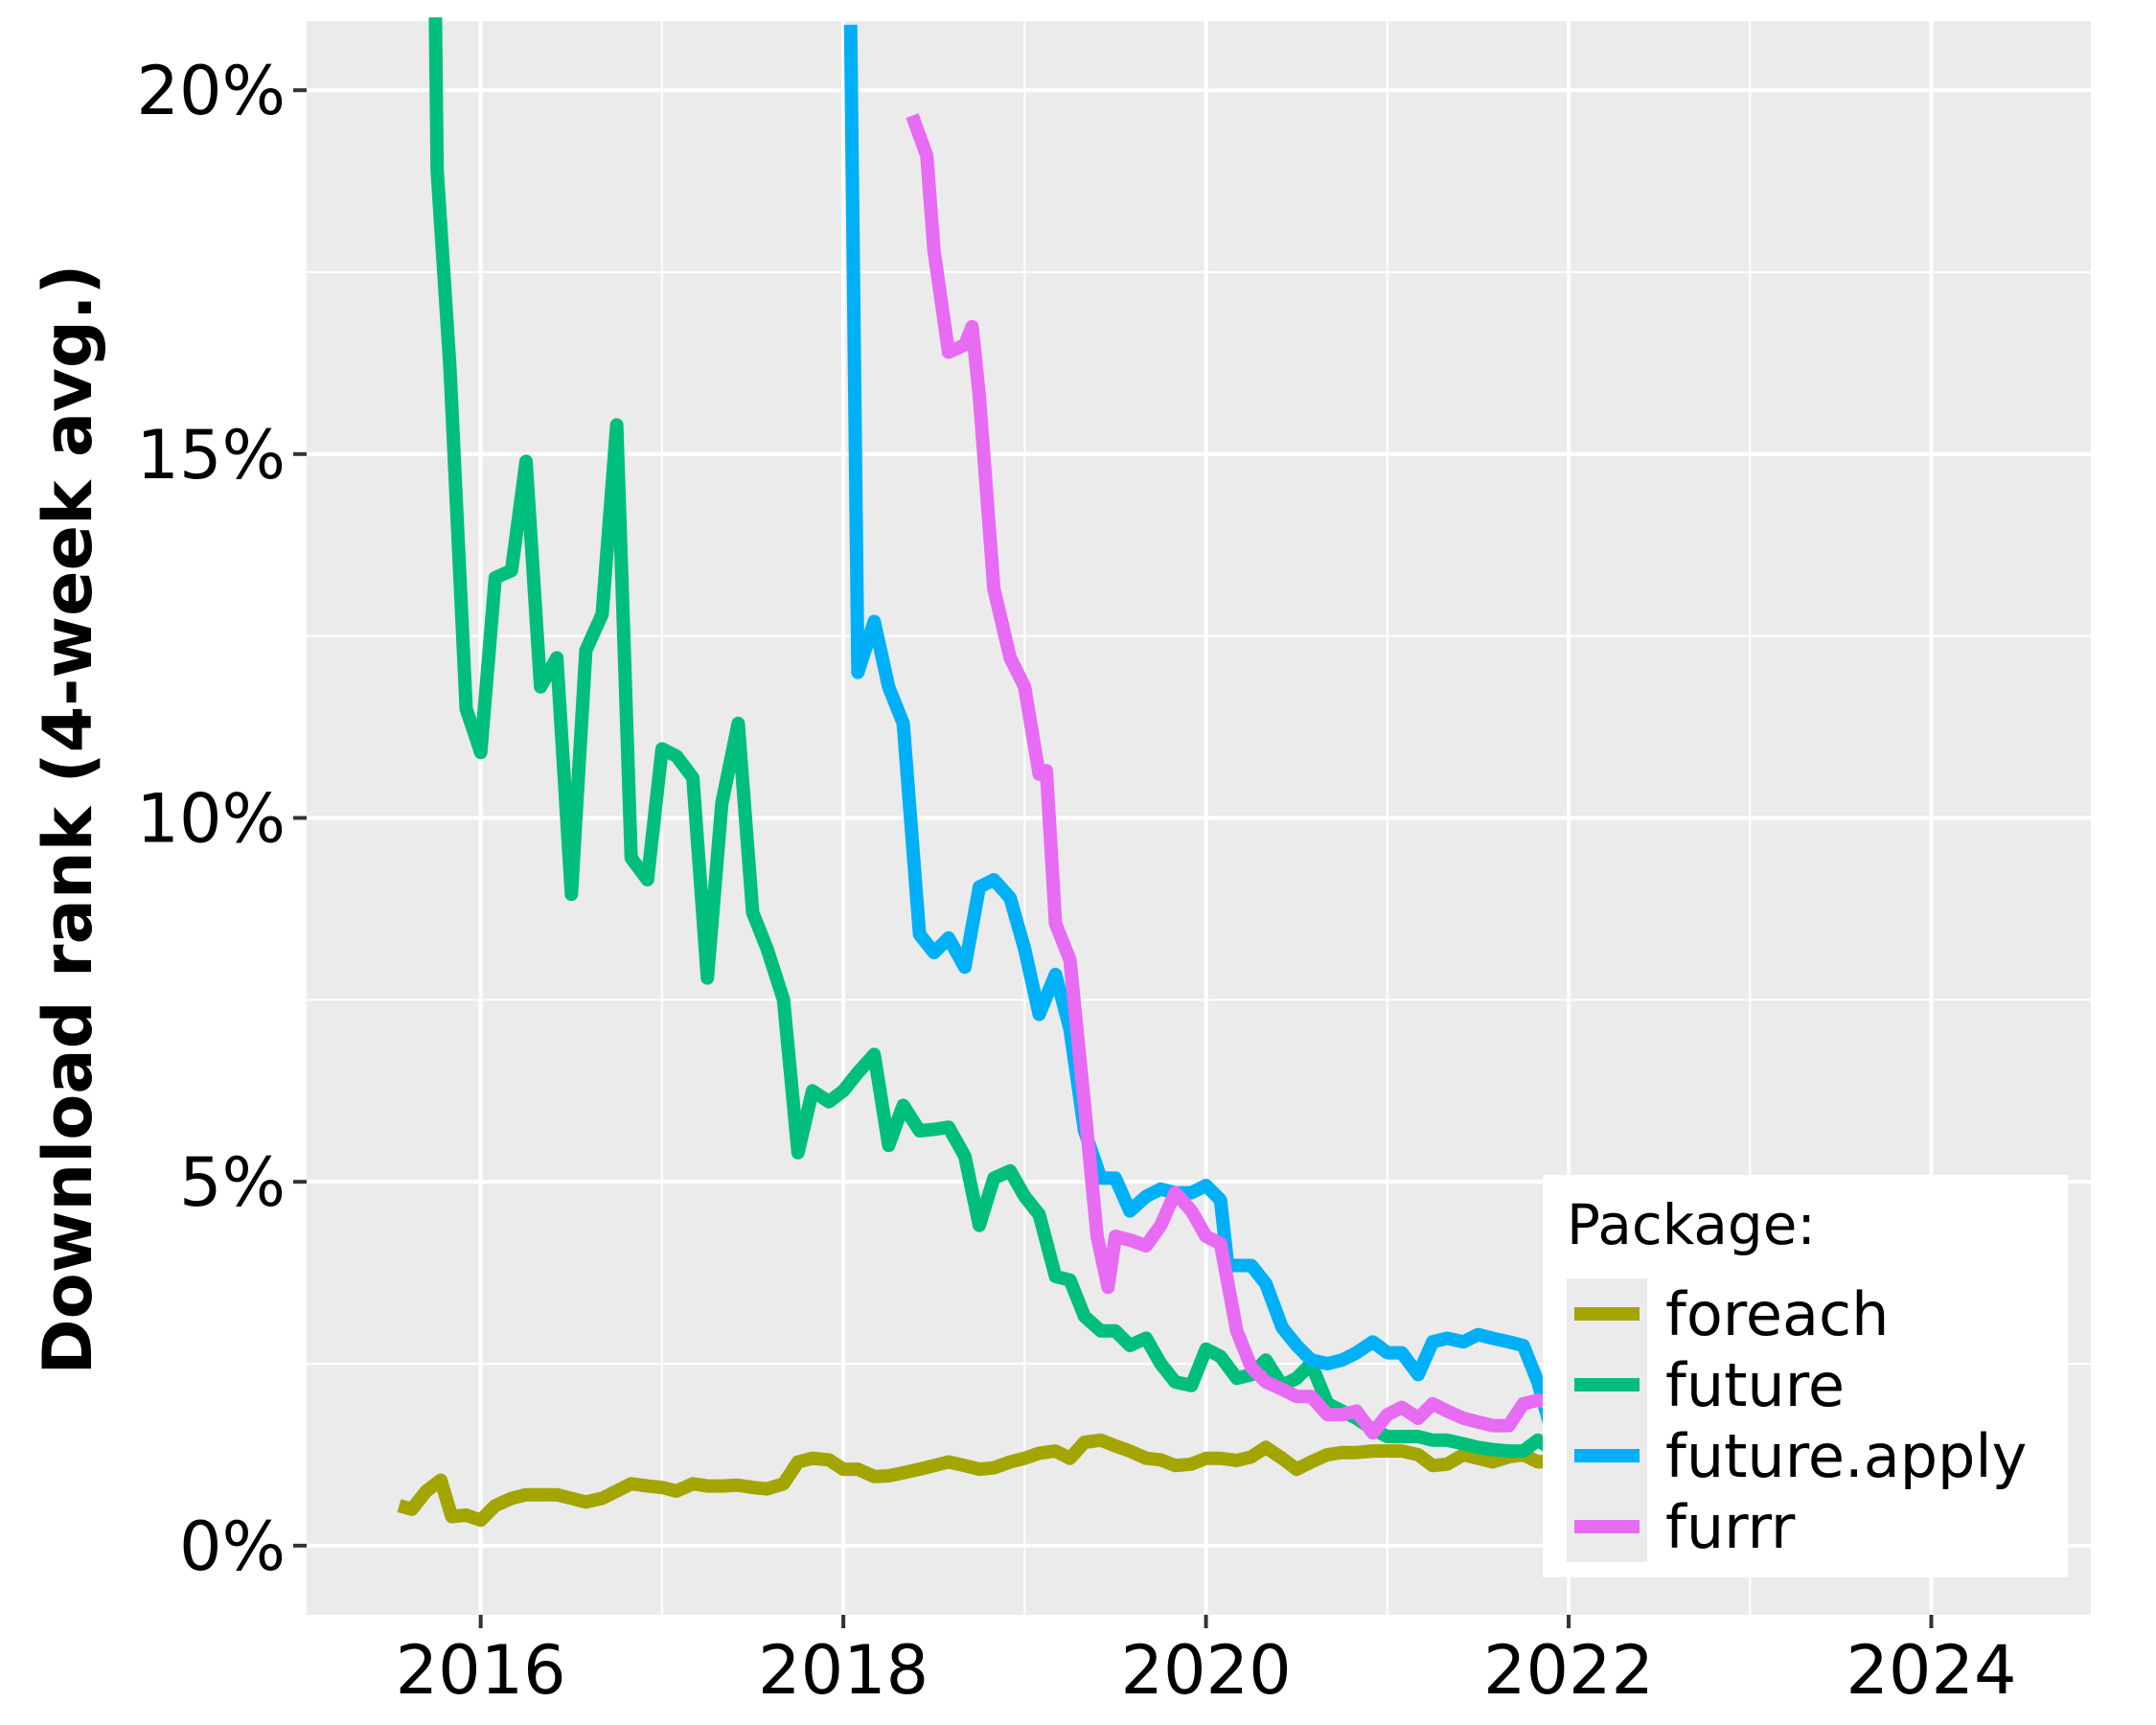  What do you see at coordinates (1846, 1456) in the screenshot?
I see `legend-label-future-apply: future.apply` at bounding box center [1846, 1456].